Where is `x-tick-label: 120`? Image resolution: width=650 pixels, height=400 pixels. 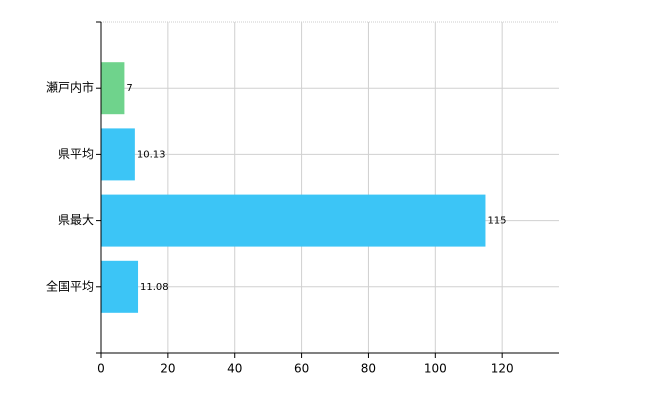 x-tick-label: 120 is located at coordinates (502, 369).